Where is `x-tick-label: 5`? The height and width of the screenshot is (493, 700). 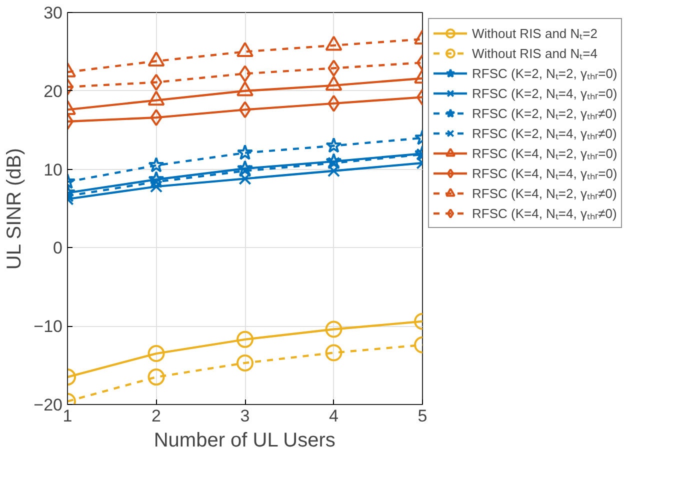
x-tick-label: 5 is located at coordinates (423, 416).